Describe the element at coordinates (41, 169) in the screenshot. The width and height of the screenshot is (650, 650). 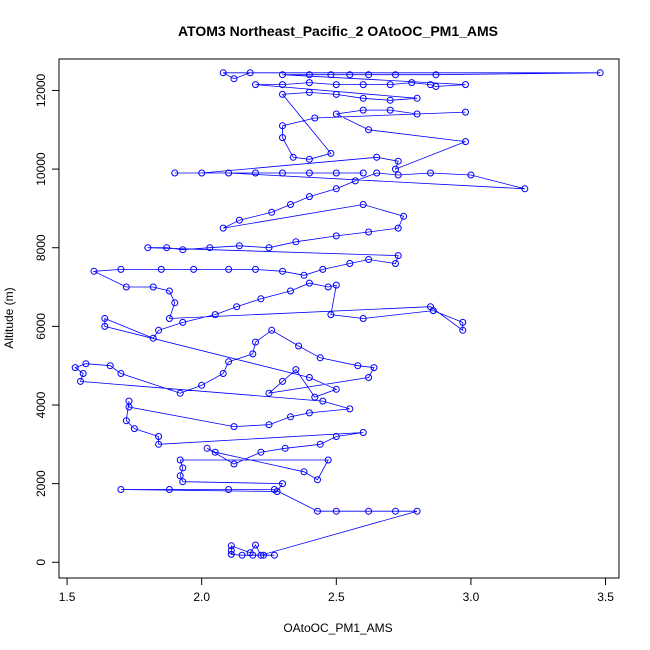
I see `y-tick-label: 10000` at that location.